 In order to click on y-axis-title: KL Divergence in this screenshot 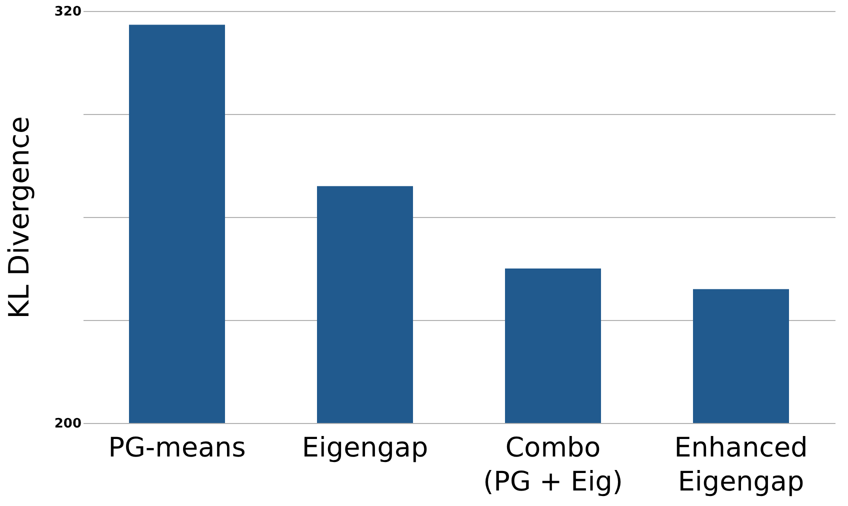, I will do `click(19, 217)`.